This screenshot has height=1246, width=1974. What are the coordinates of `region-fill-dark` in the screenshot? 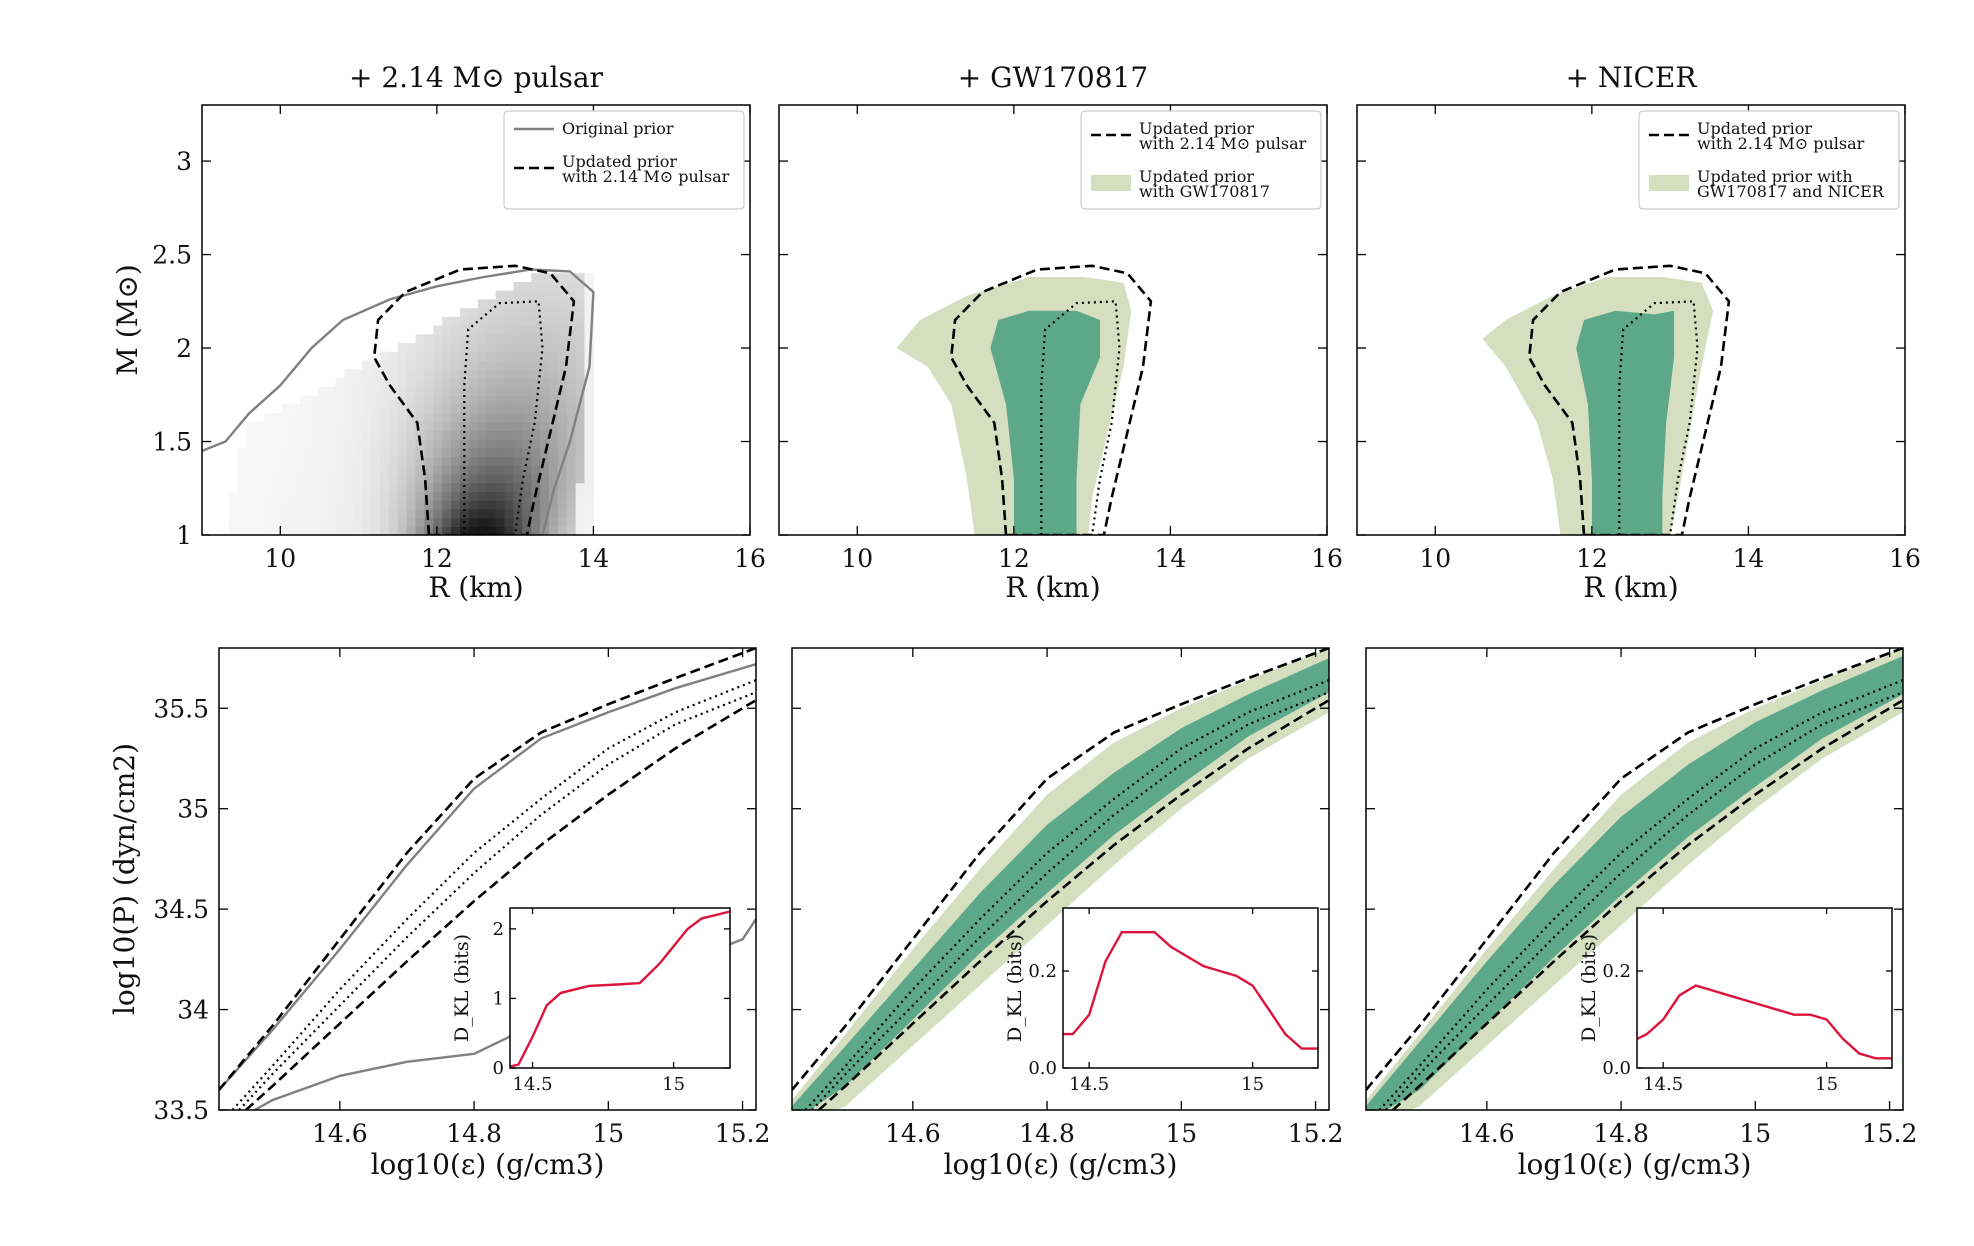 It's located at (1625, 422).